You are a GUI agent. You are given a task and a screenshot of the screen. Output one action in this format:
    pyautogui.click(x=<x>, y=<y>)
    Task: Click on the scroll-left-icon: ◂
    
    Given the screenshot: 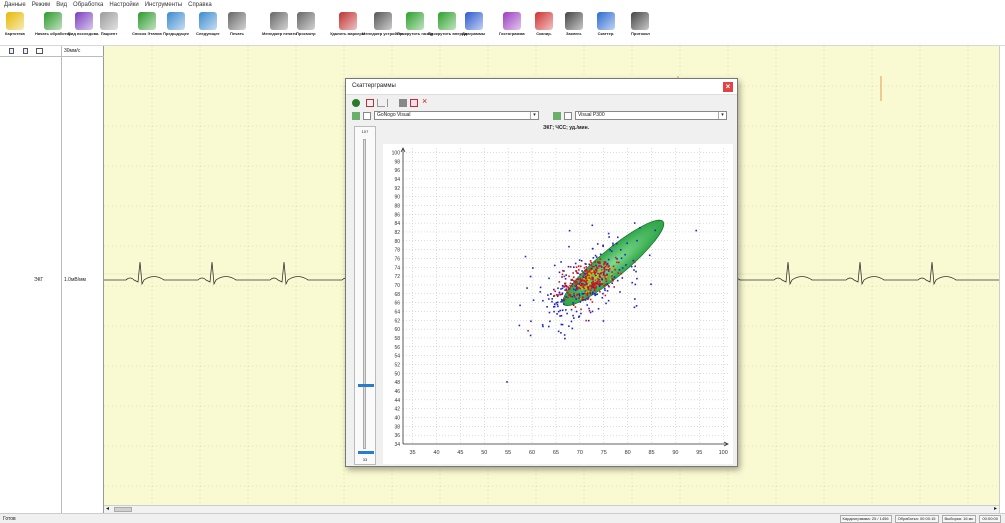 What is the action you would take?
    pyautogui.click(x=108, y=509)
    